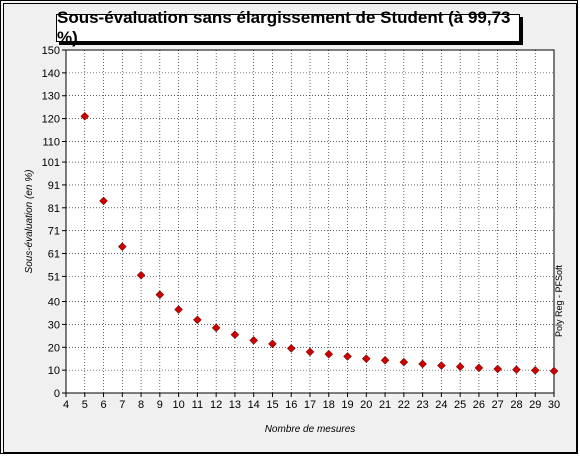 This screenshot has height=456, width=580. Describe the element at coordinates (178, 405) in the screenshot. I see `x-tick-label: 10` at that location.